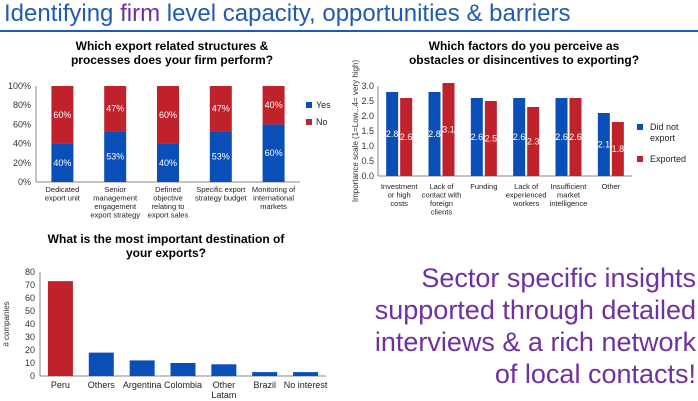 Image resolution: width=698 pixels, height=401 pixels. Describe the element at coordinates (399, 203) in the screenshot. I see `x-tick-label: costs` at that location.